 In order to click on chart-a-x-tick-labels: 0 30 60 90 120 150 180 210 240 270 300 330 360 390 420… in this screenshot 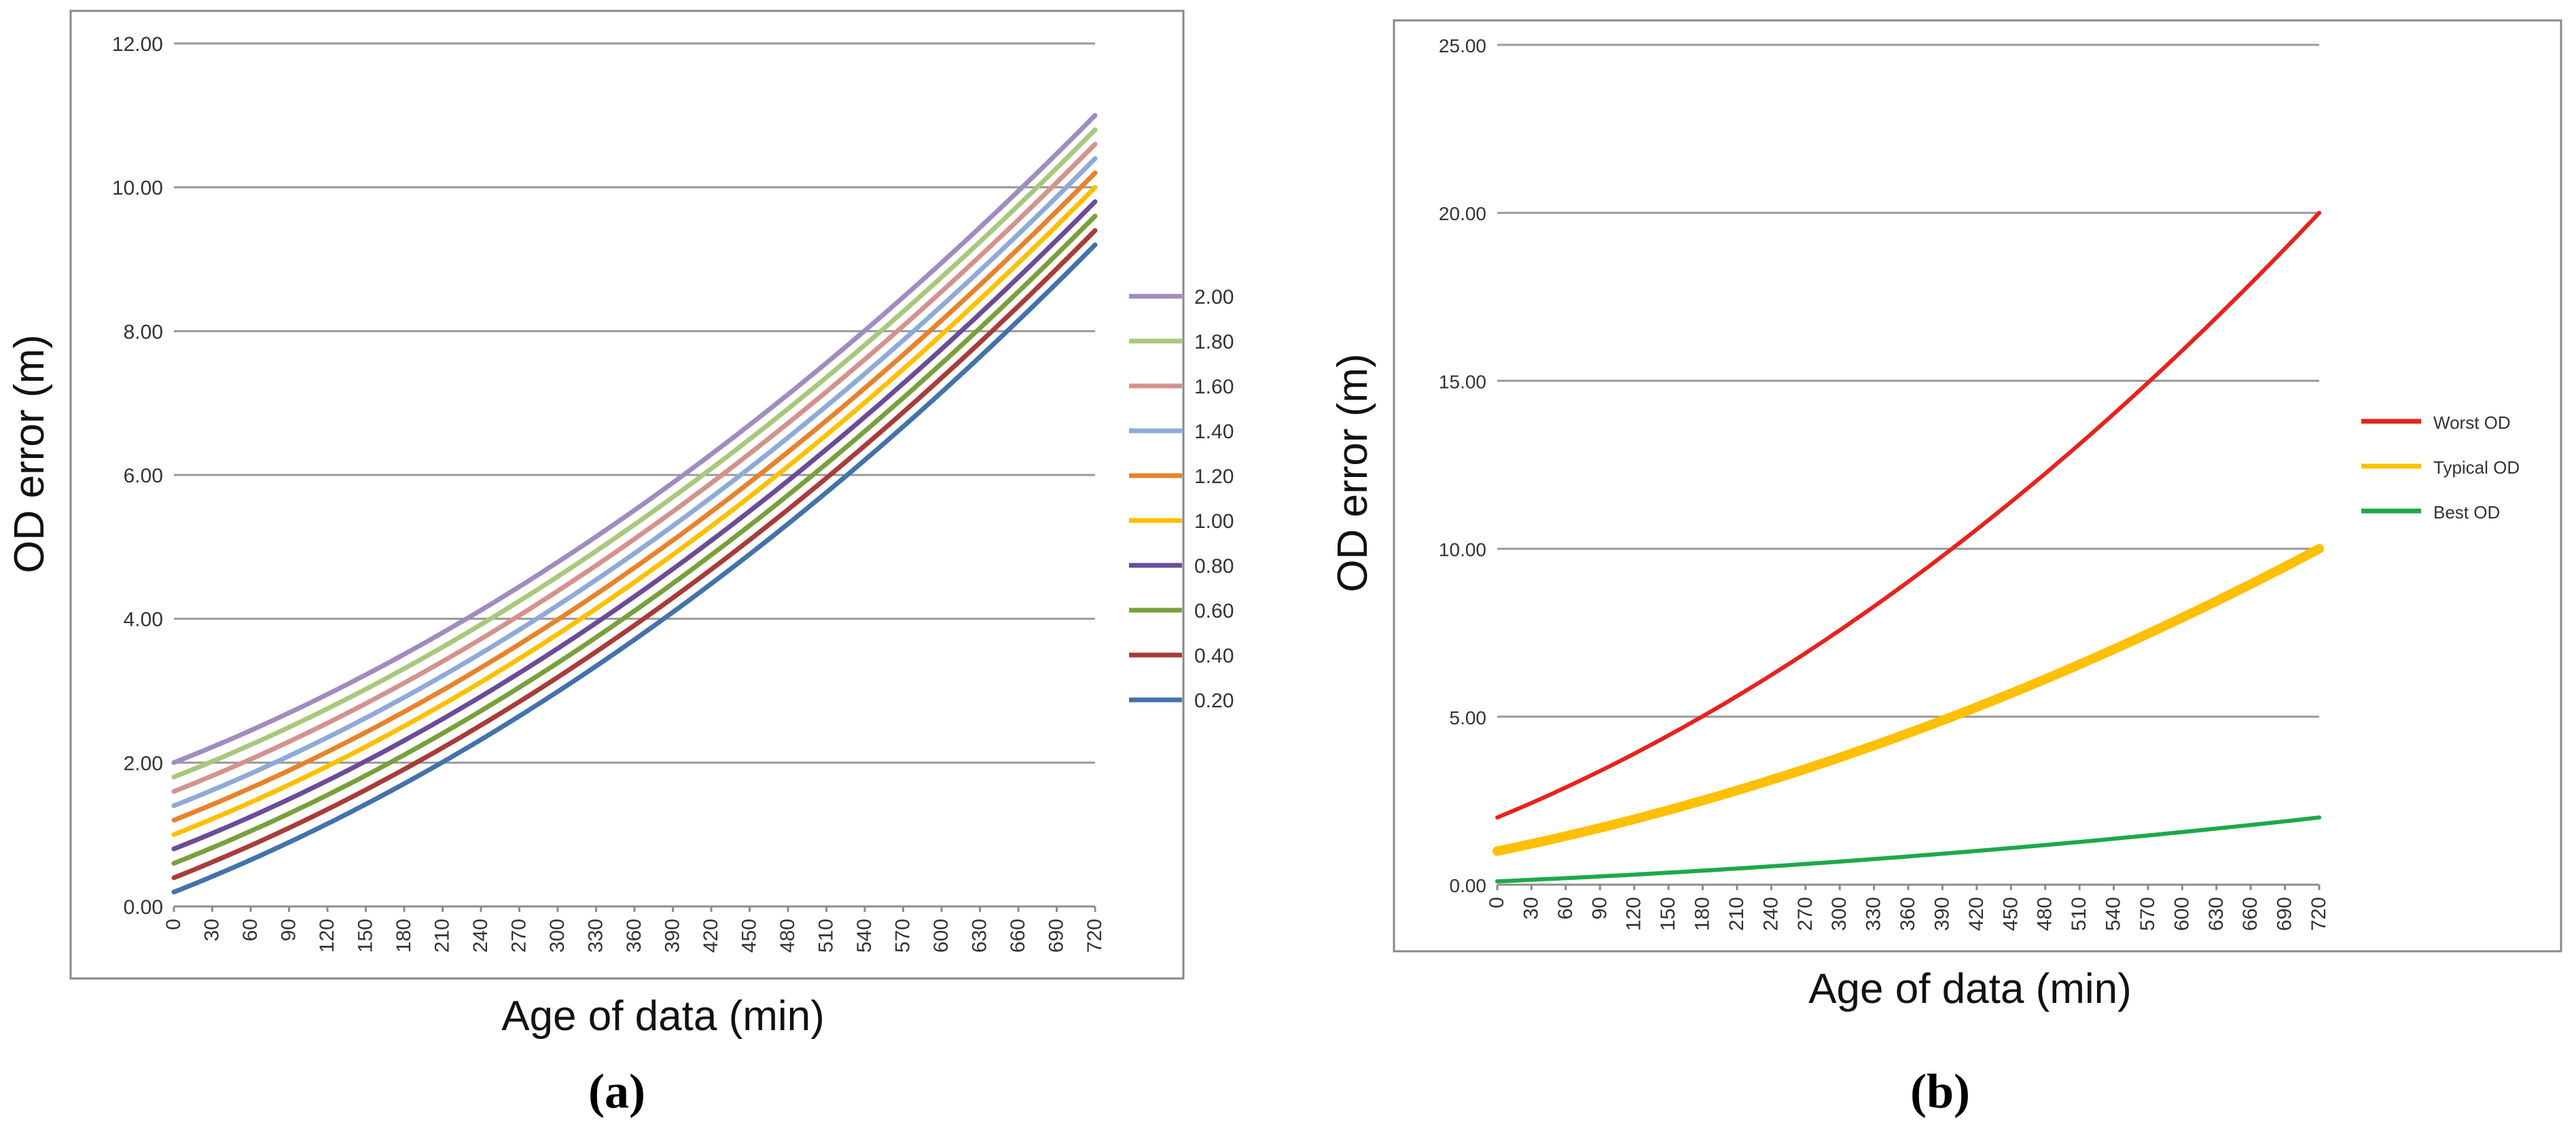, I will do `click(634, 936)`.